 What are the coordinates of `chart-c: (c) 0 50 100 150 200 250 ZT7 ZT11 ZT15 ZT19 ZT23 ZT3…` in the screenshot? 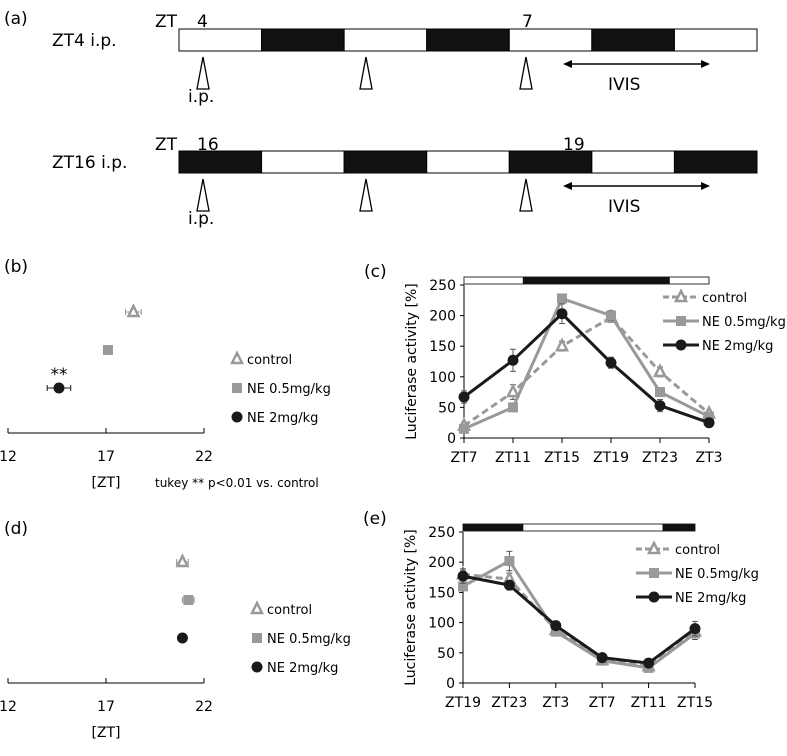 It's located at (575, 364).